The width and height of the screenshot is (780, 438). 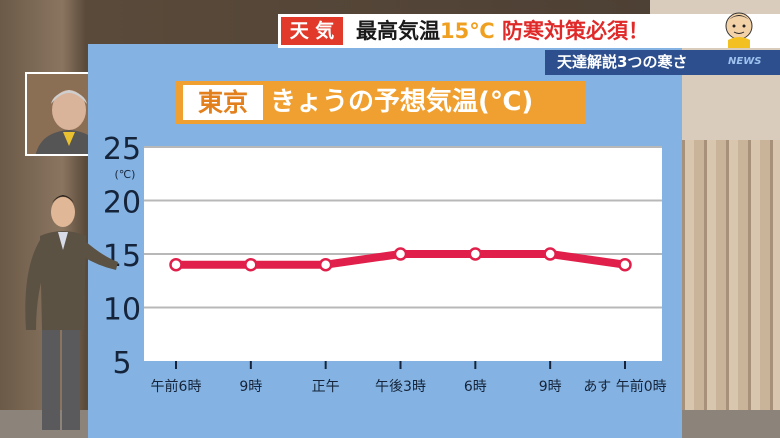 What do you see at coordinates (121, 363) in the screenshot?
I see `y-tick-label: 5` at bounding box center [121, 363].